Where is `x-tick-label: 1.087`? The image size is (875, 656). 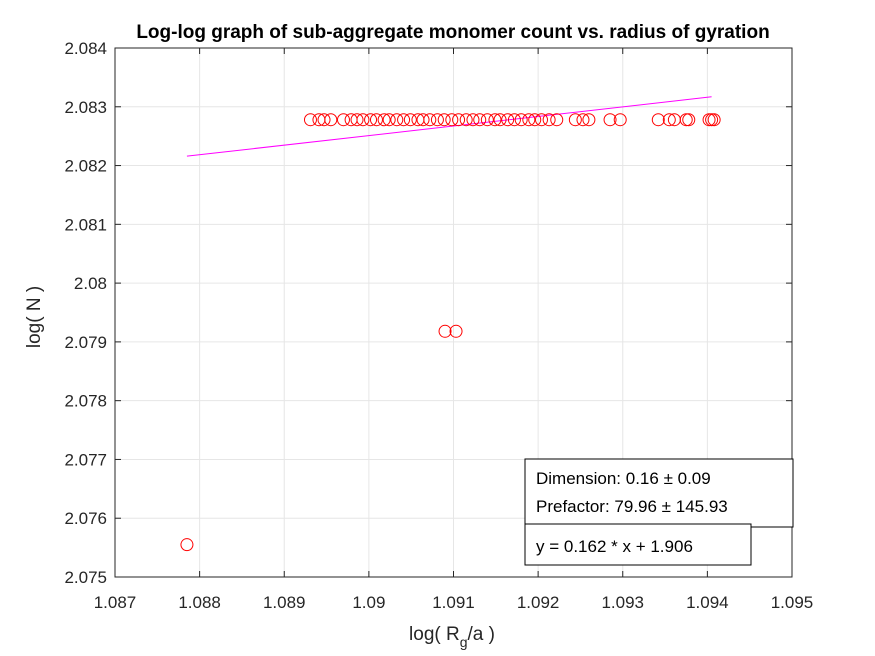 x-tick-label: 1.087 is located at coordinates (115, 602).